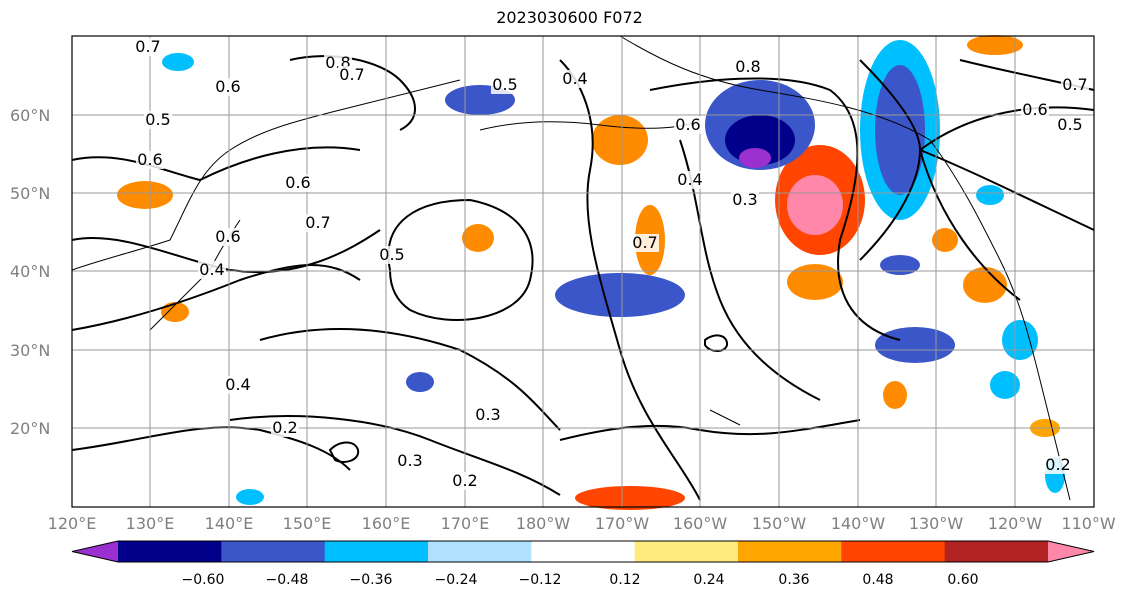  I want to click on colorbar-tick: 0.24, so click(709, 580).